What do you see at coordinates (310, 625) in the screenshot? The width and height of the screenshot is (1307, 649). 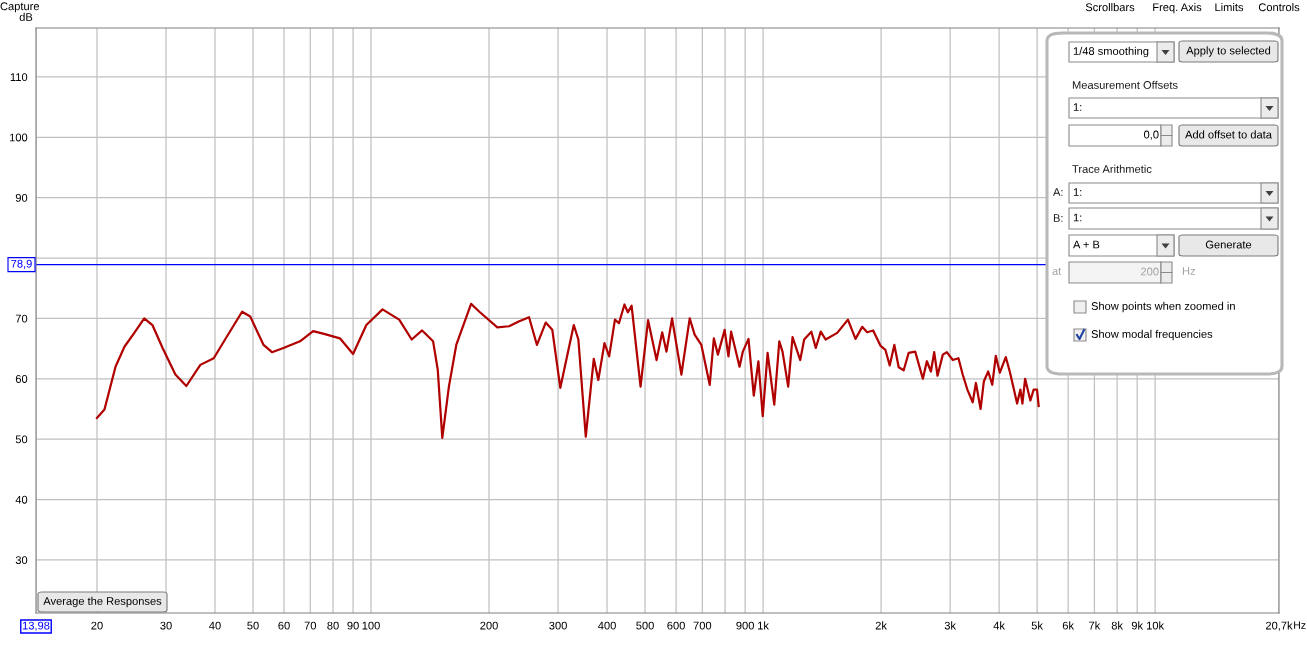 I see `x-tick-label: 70` at bounding box center [310, 625].